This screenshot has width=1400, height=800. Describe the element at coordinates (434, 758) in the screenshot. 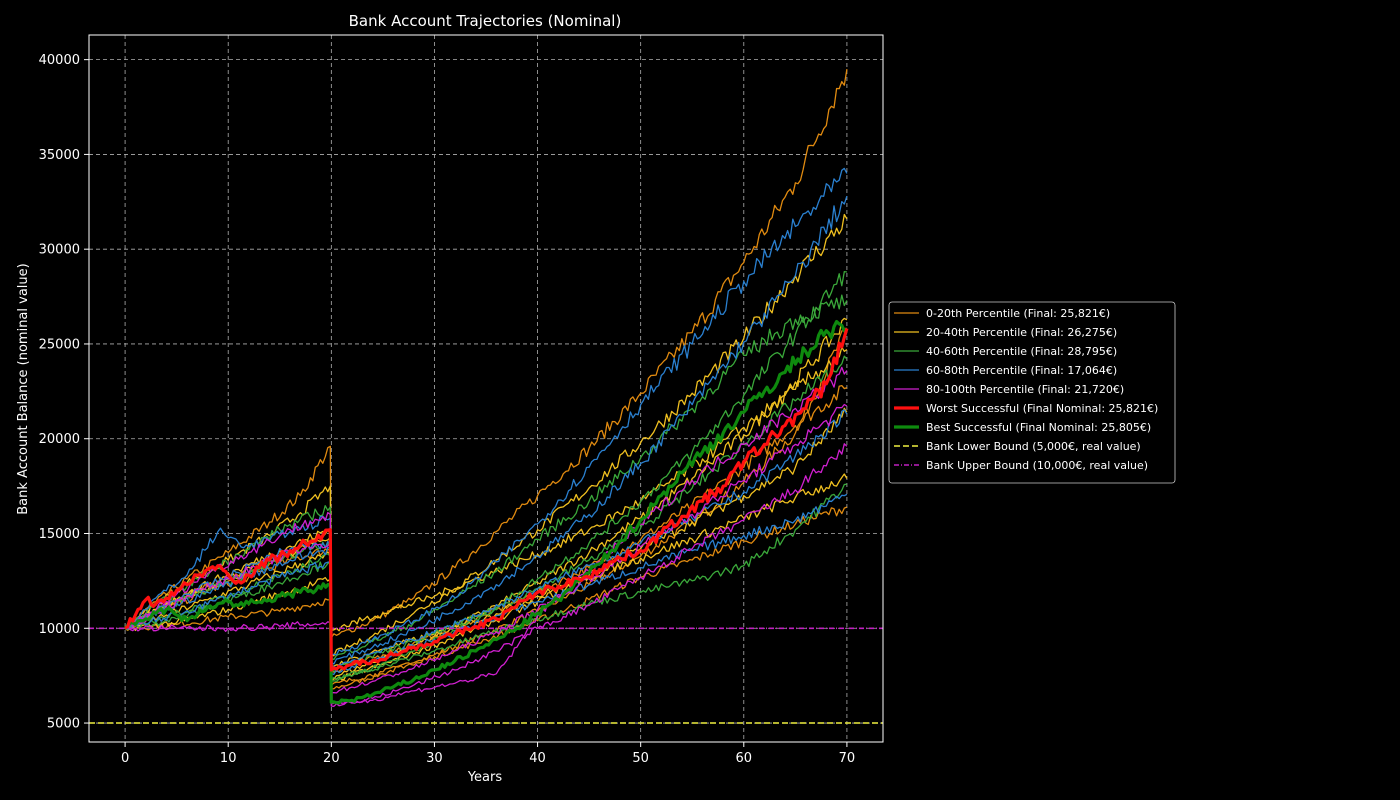

I see `x-tick-label-3: 30` at that location.